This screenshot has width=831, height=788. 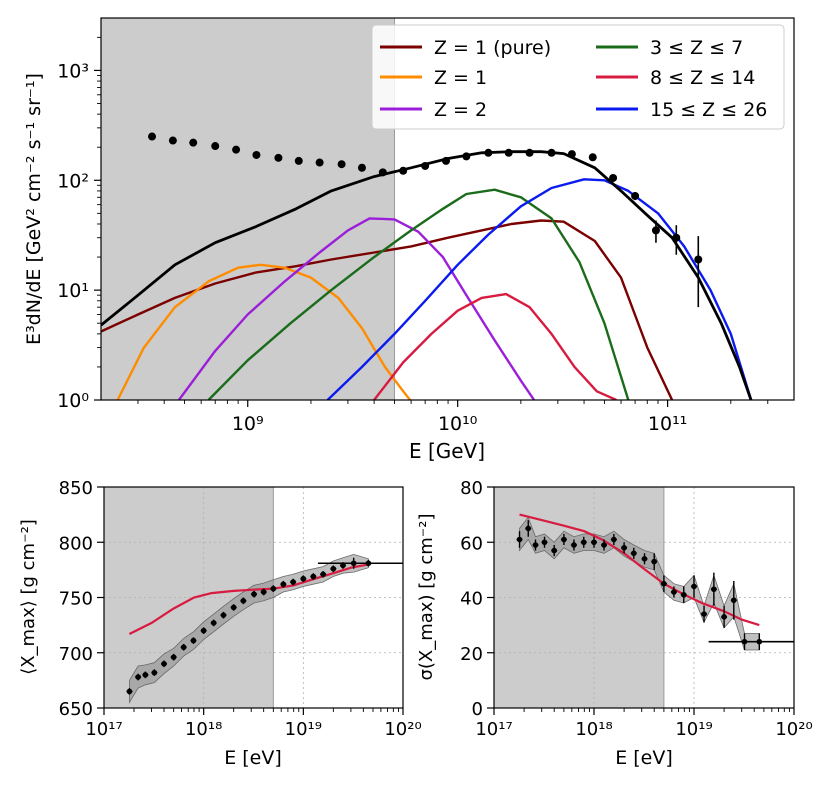 What do you see at coordinates (253, 758) in the screenshot?
I see `xmax-x-label: E [eV]` at bounding box center [253, 758].